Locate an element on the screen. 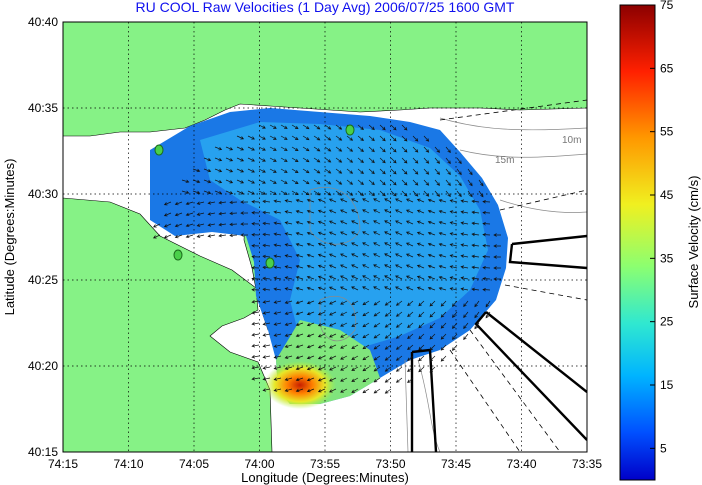 The width and height of the screenshot is (702, 485). contour-label-10m: 10m is located at coordinates (571, 140).